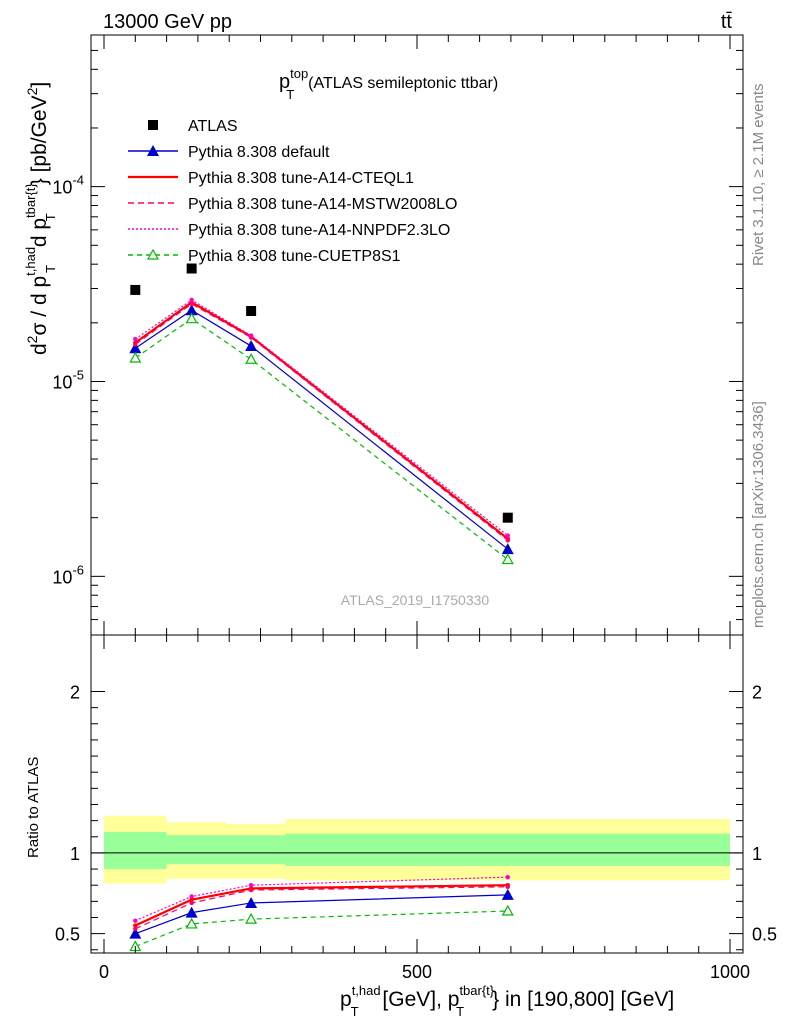  Describe the element at coordinates (301, 178) in the screenshot. I see `legend-label: Pythia 8.308 tune-A14-CTEQL1` at that location.